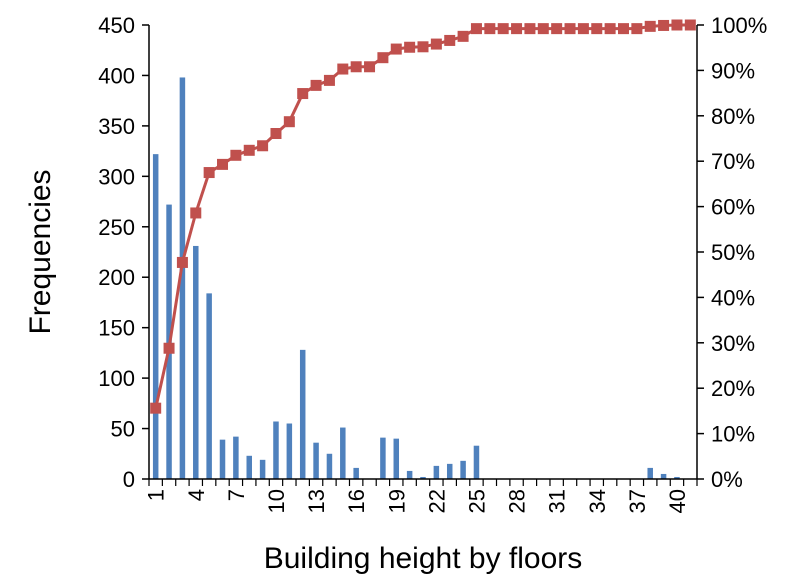  What do you see at coordinates (733, 116) in the screenshot?
I see `y2-tick-label: 80%` at bounding box center [733, 116].